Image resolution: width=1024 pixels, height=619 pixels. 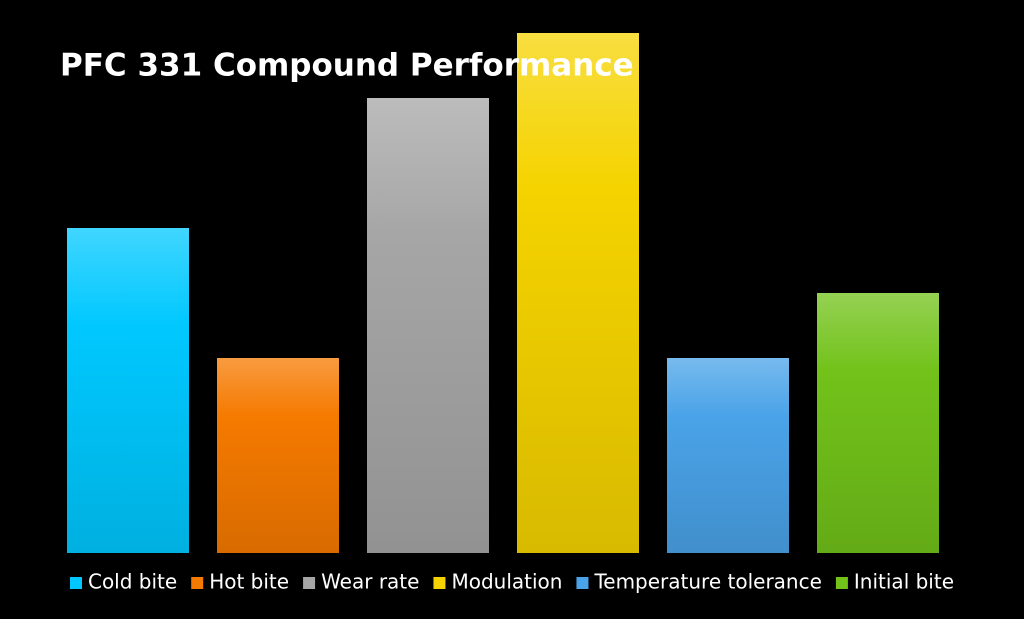 I want to click on legend-label: Hot bite, so click(x=249, y=582).